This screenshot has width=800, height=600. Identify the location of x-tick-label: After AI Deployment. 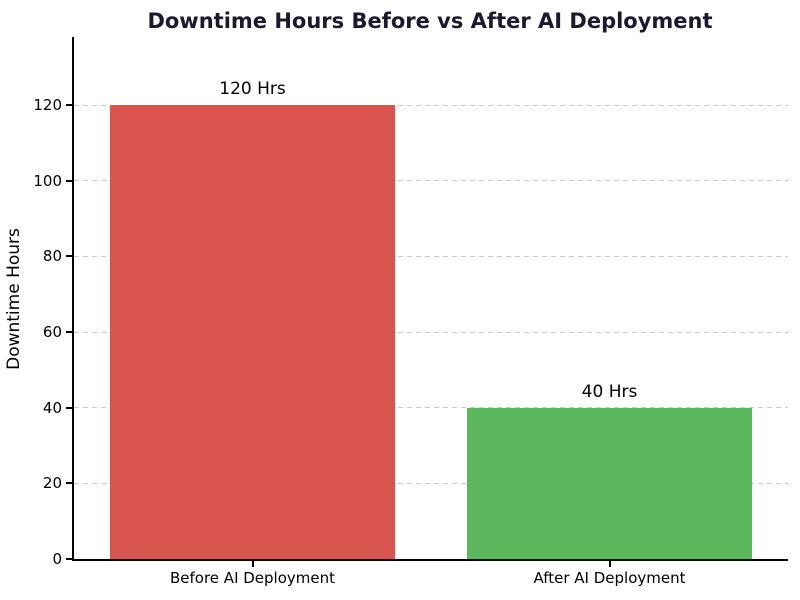
(609, 578).